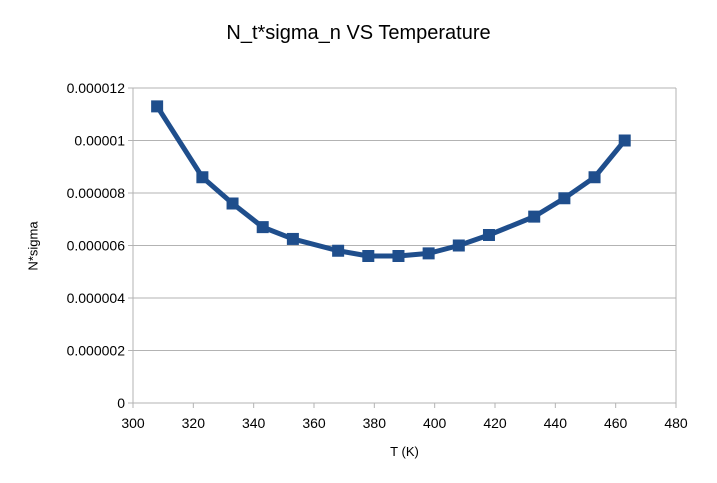 Image resolution: width=717 pixels, height=483 pixels. I want to click on x-tick-label: 480, so click(676, 423).